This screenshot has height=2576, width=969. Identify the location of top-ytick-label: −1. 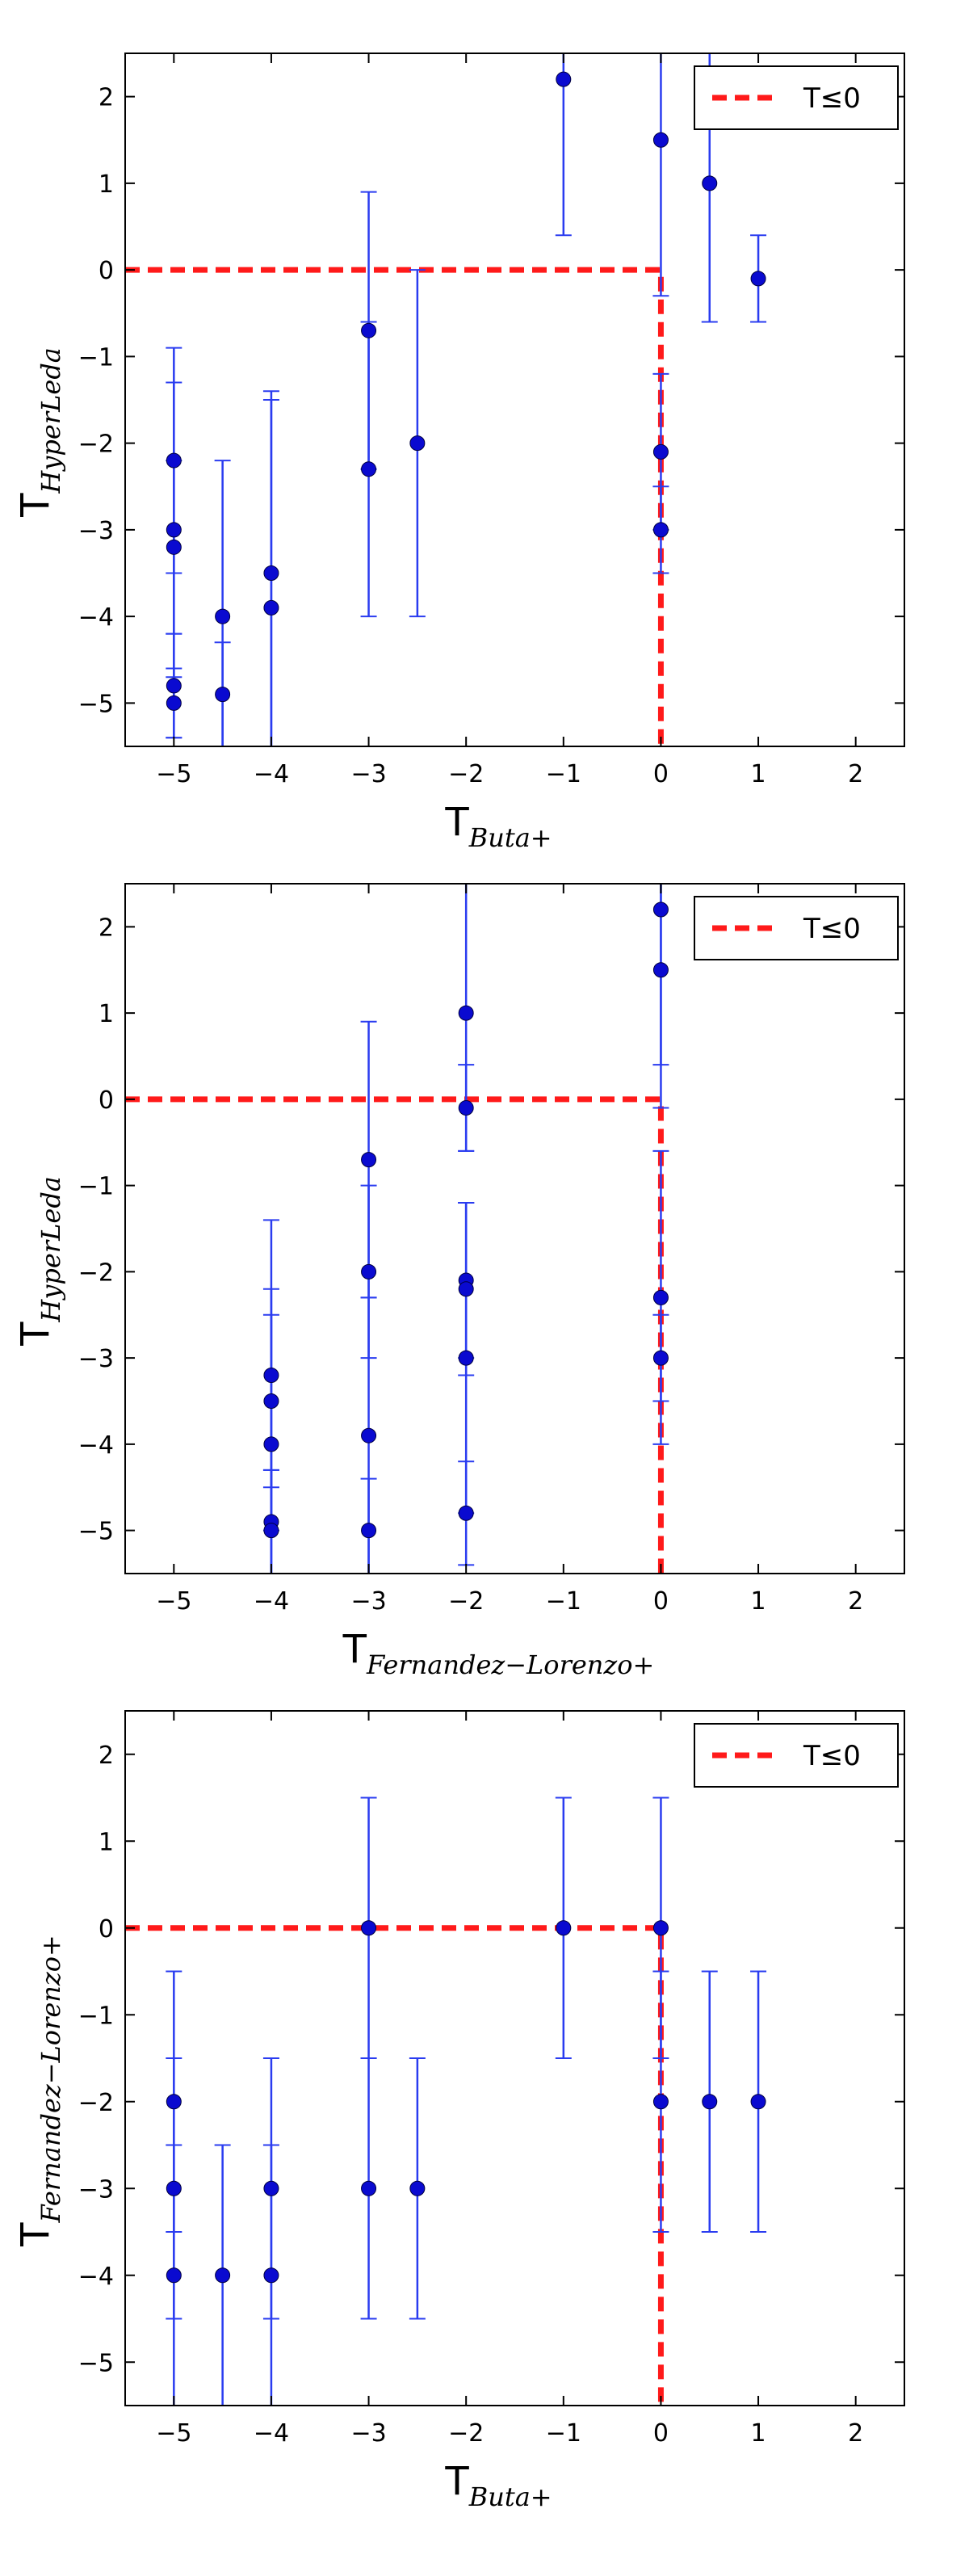
(96, 358).